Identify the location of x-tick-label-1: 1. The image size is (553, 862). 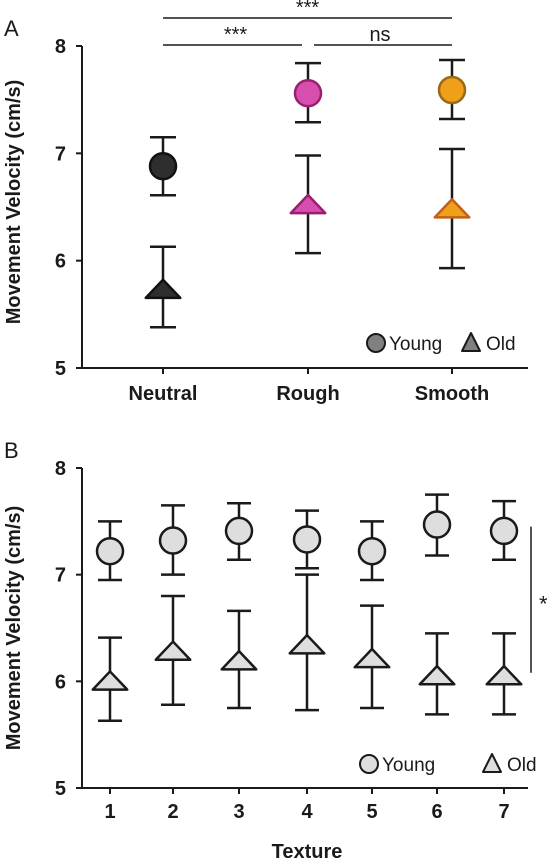
(109, 812).